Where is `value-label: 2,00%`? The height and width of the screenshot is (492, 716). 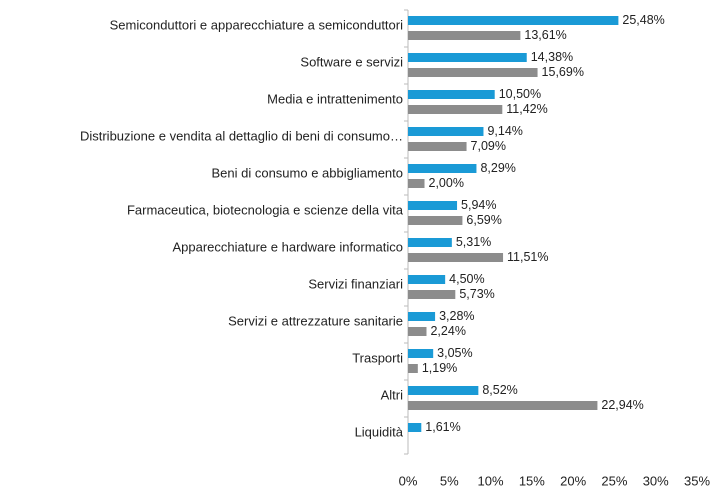
value-label: 2,00% is located at coordinates (446, 183).